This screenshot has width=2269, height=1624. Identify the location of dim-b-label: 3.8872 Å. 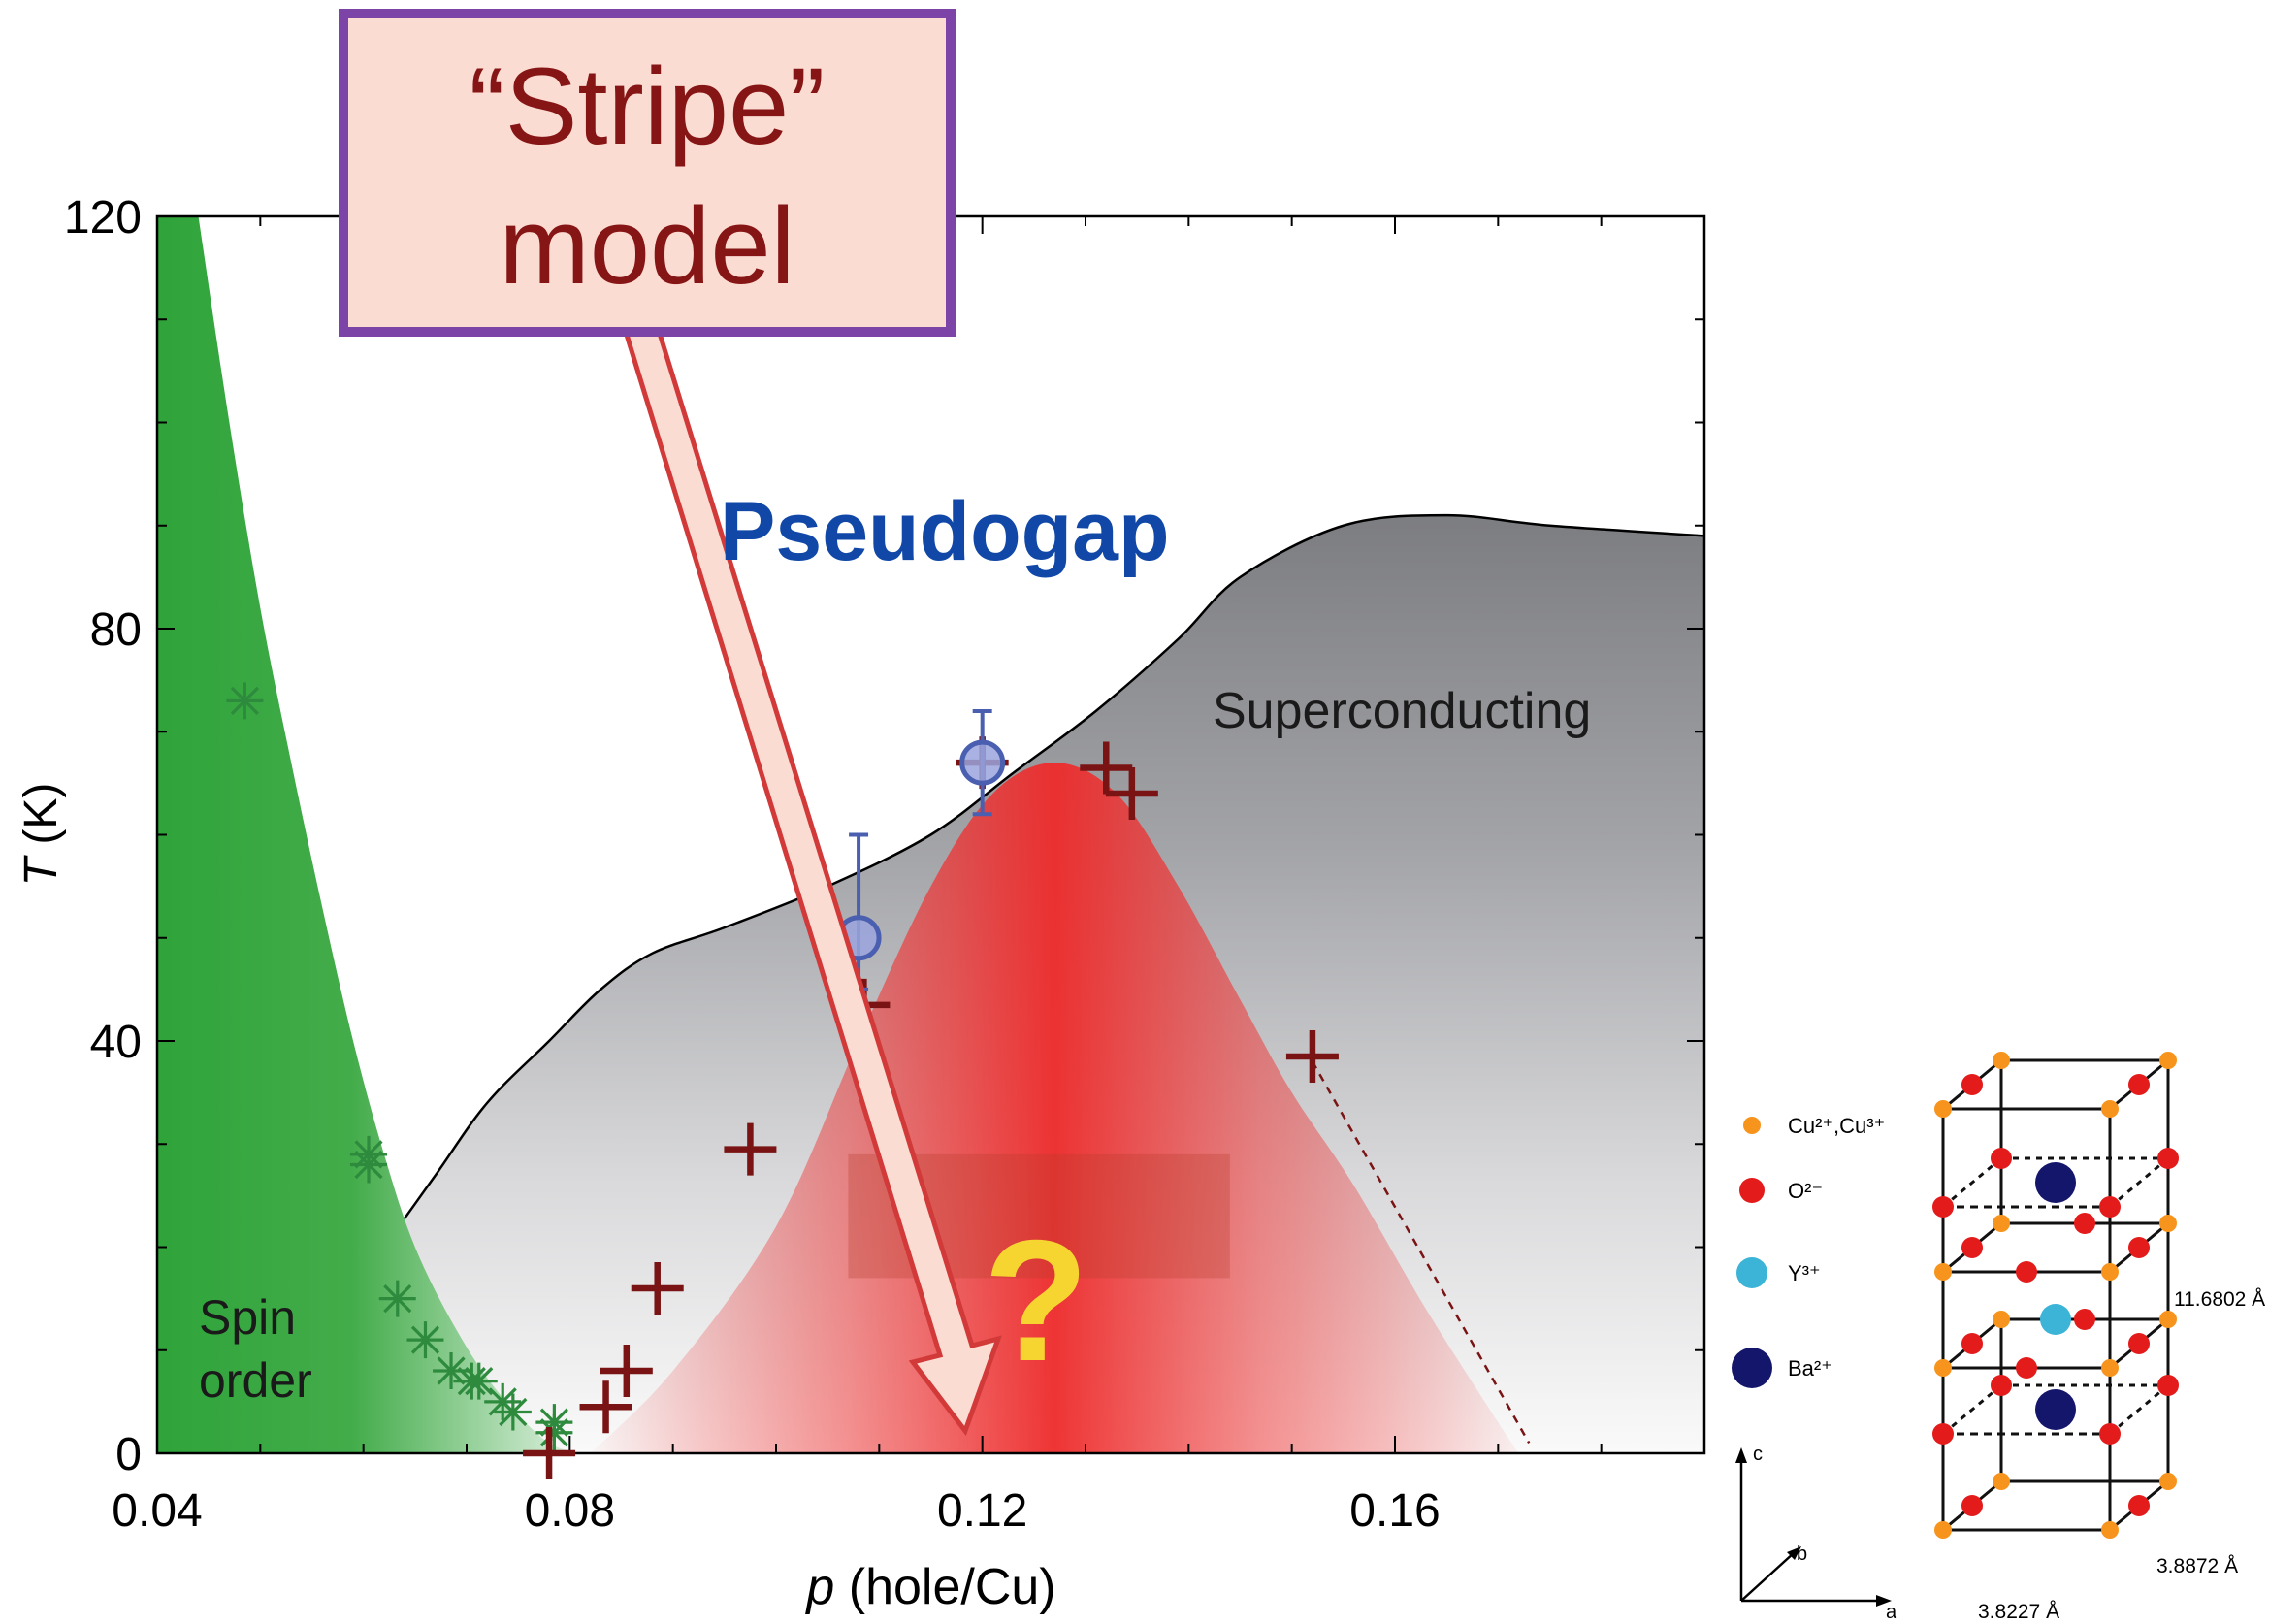
(2197, 1566).